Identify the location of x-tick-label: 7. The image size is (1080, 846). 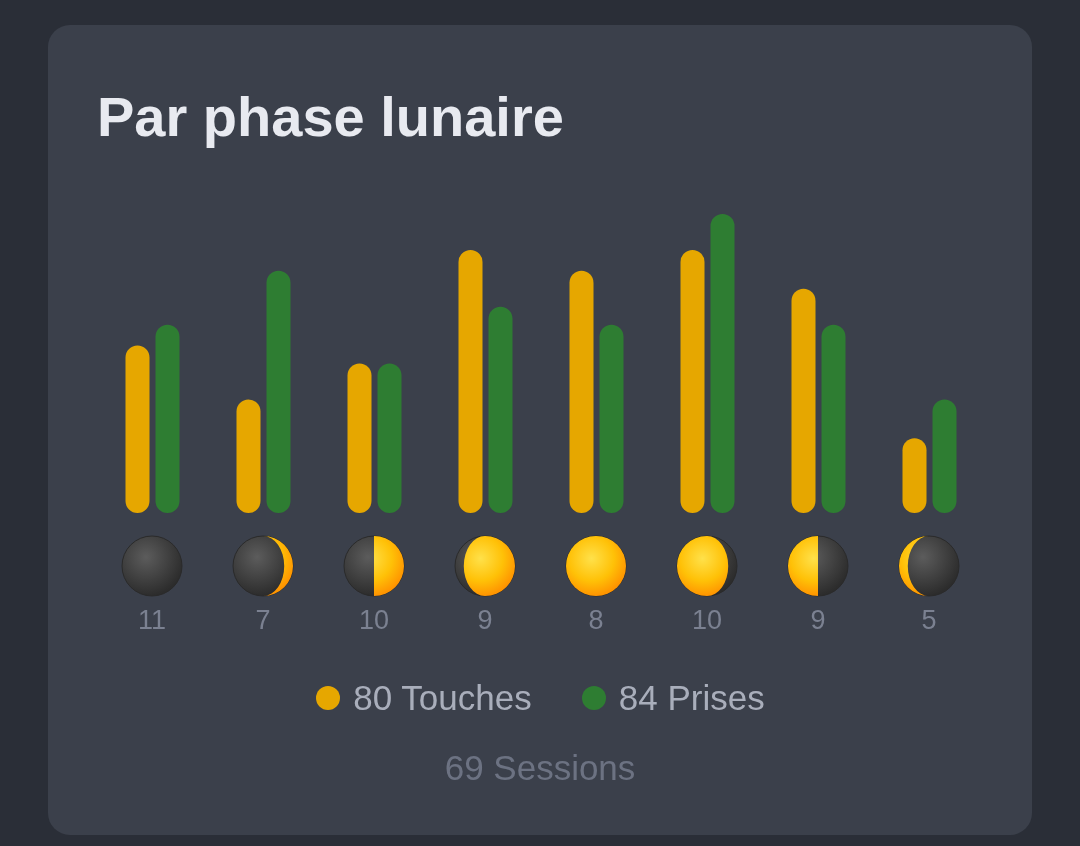
(263, 620).